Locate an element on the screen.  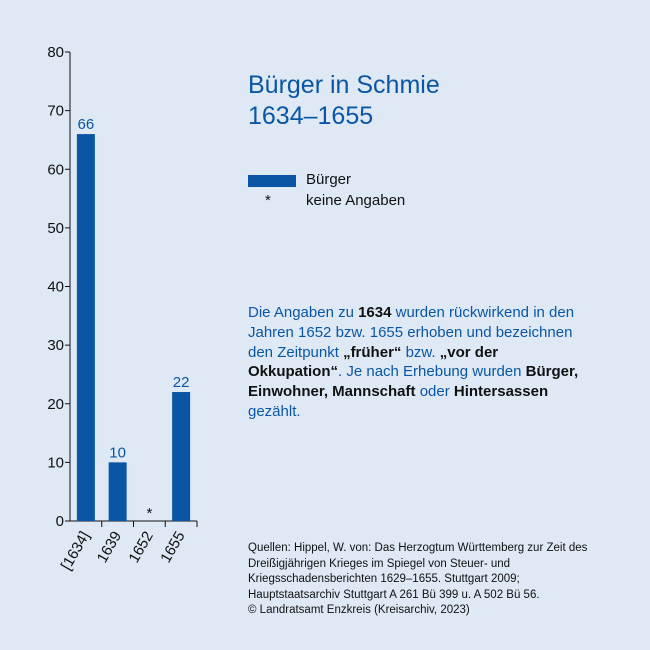
x-tick-label: 1652 is located at coordinates (140, 547).